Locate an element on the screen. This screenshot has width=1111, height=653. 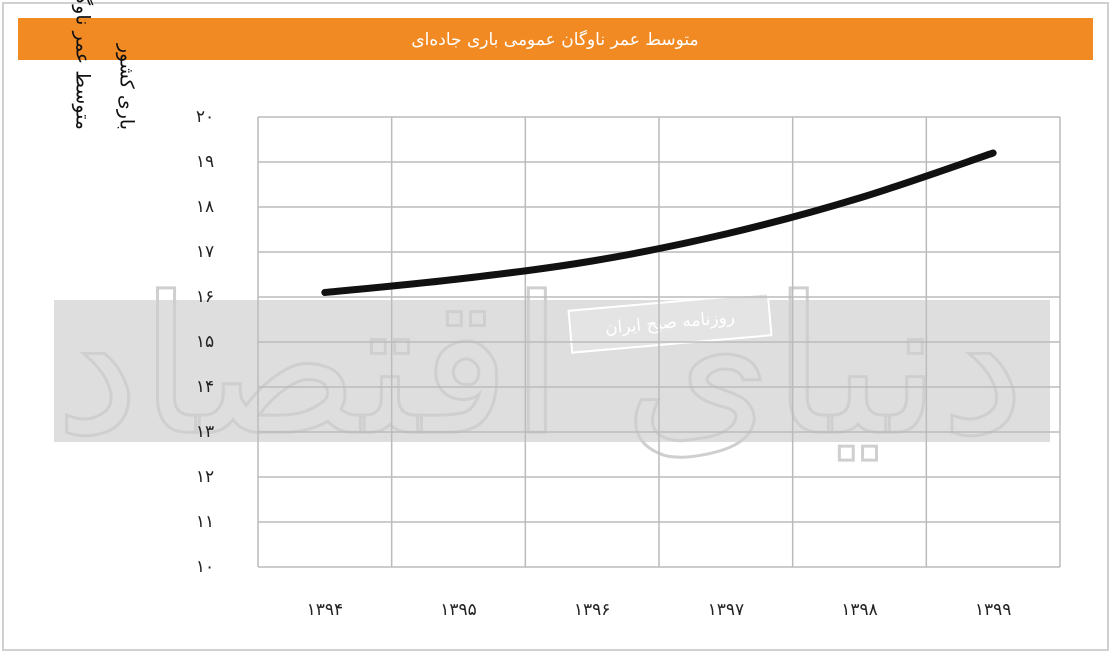
y-tick-label: ۱۸ is located at coordinates (205, 207).